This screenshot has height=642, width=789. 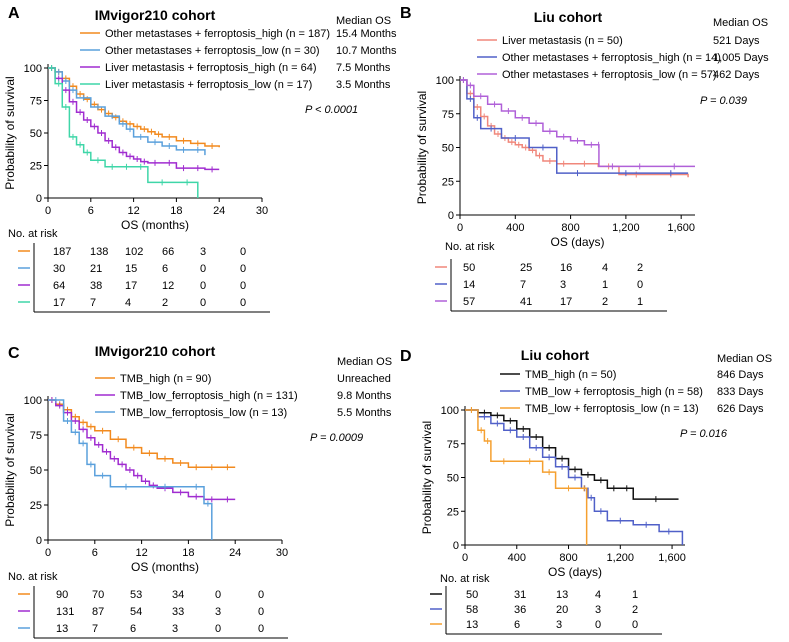 I want to click on risk-cell: 187, so click(x=62, y=252).